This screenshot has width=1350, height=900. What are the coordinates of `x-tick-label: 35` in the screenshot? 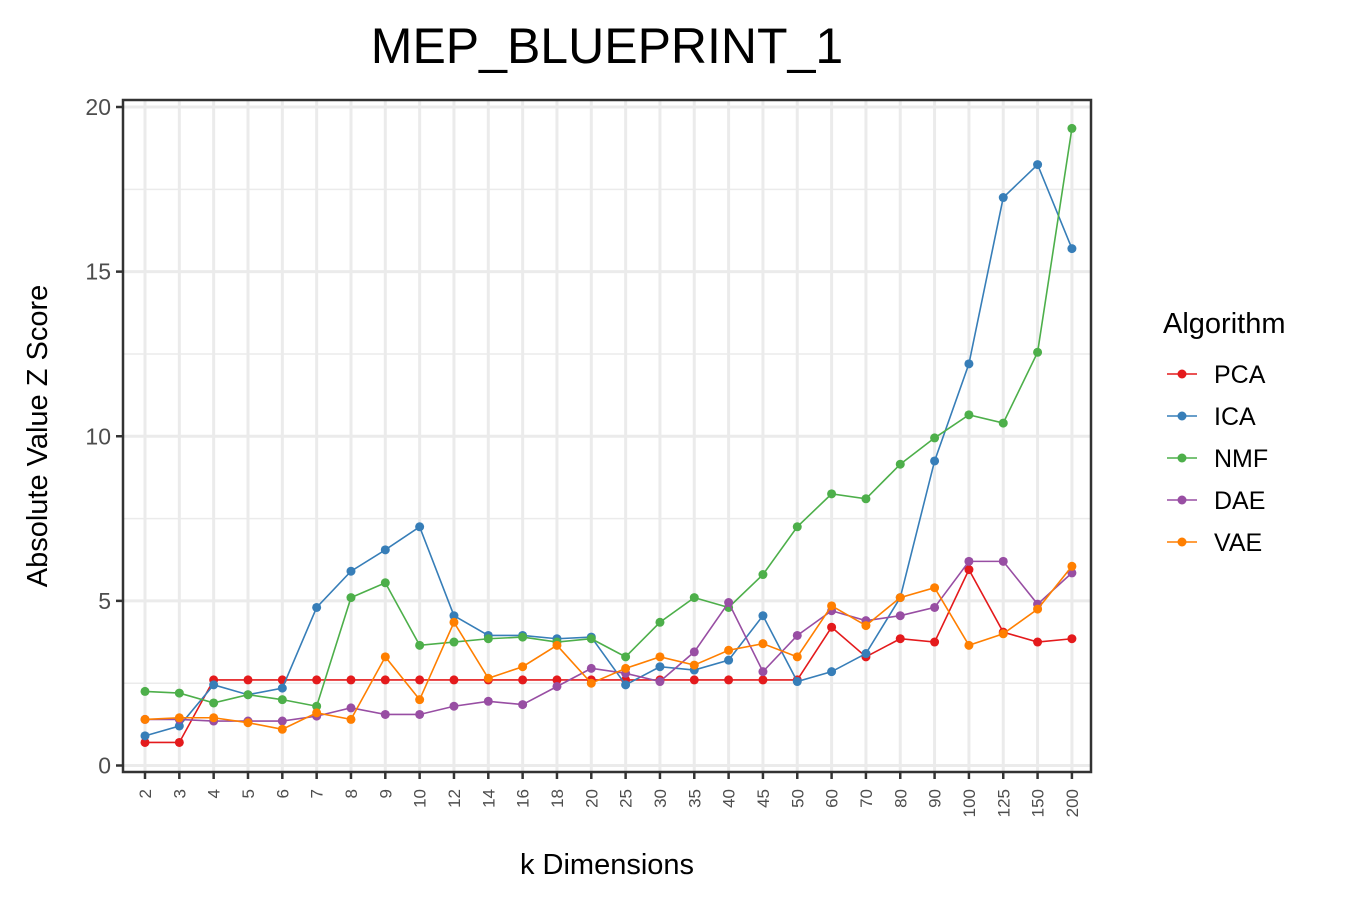 It's located at (694, 798).